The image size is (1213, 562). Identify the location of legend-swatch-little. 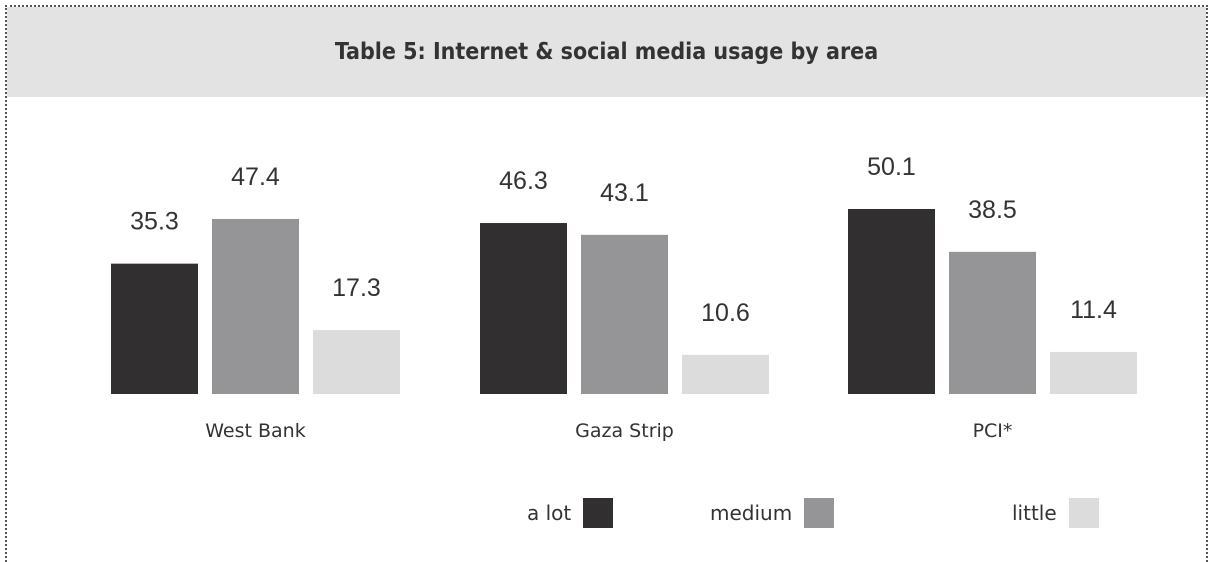
(1083, 513).